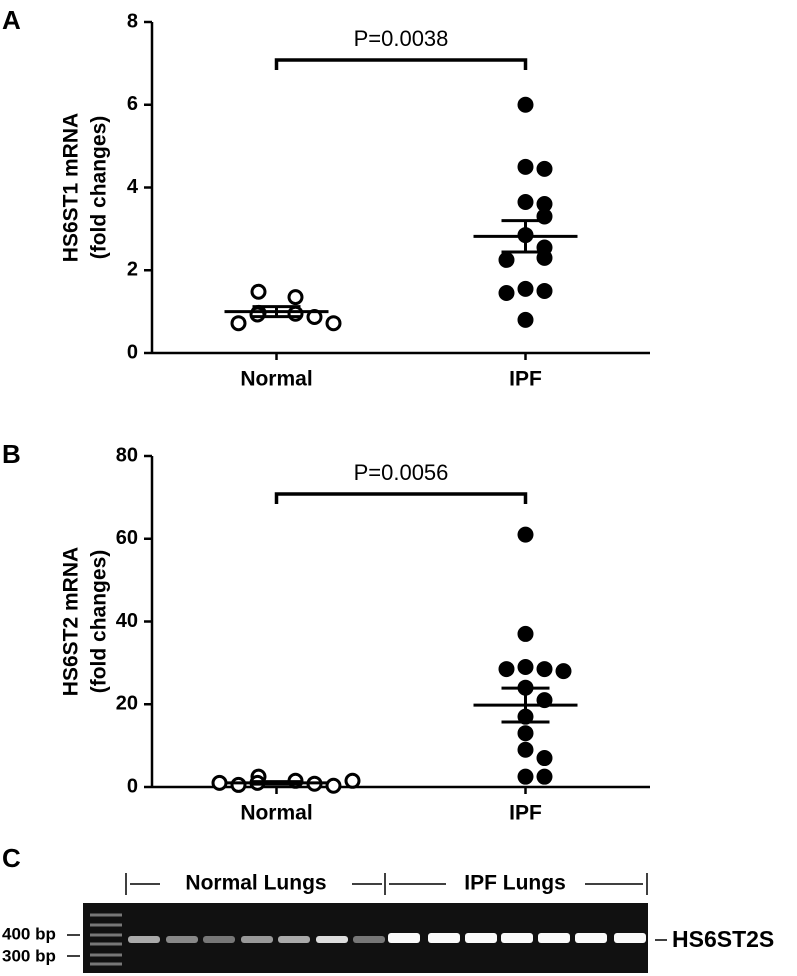  What do you see at coordinates (133, 187) in the screenshot?
I see `y-tick-label: 4` at bounding box center [133, 187].